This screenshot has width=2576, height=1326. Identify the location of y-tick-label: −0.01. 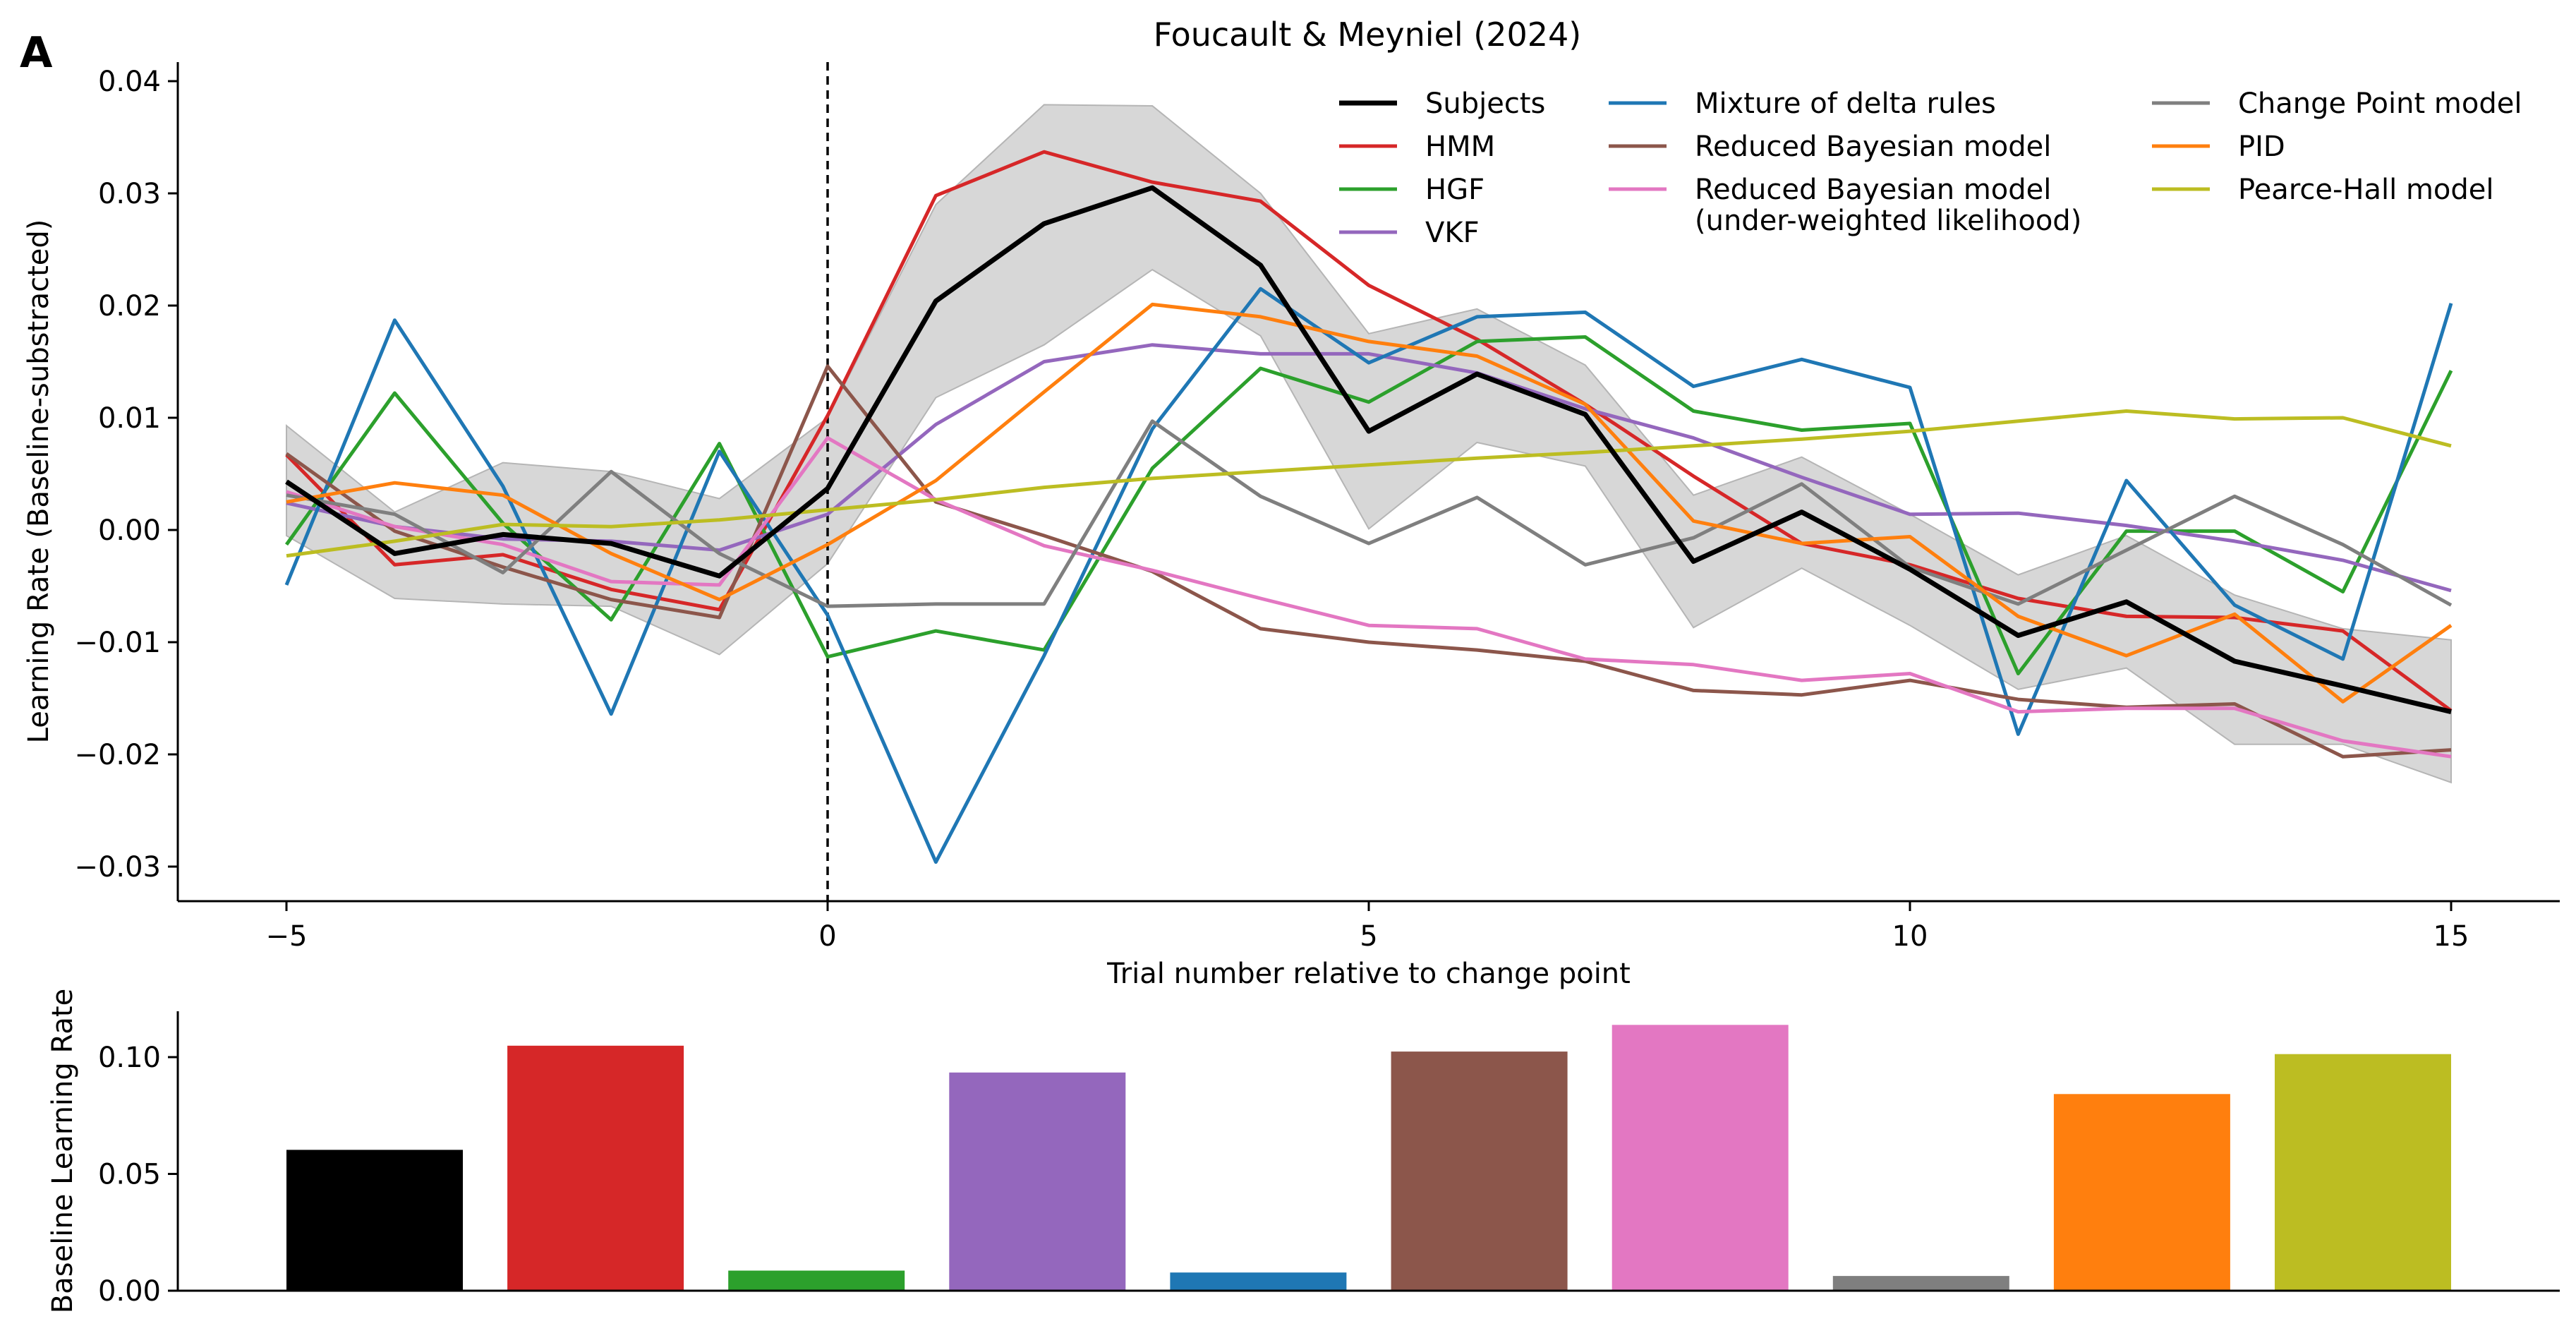
(118, 643).